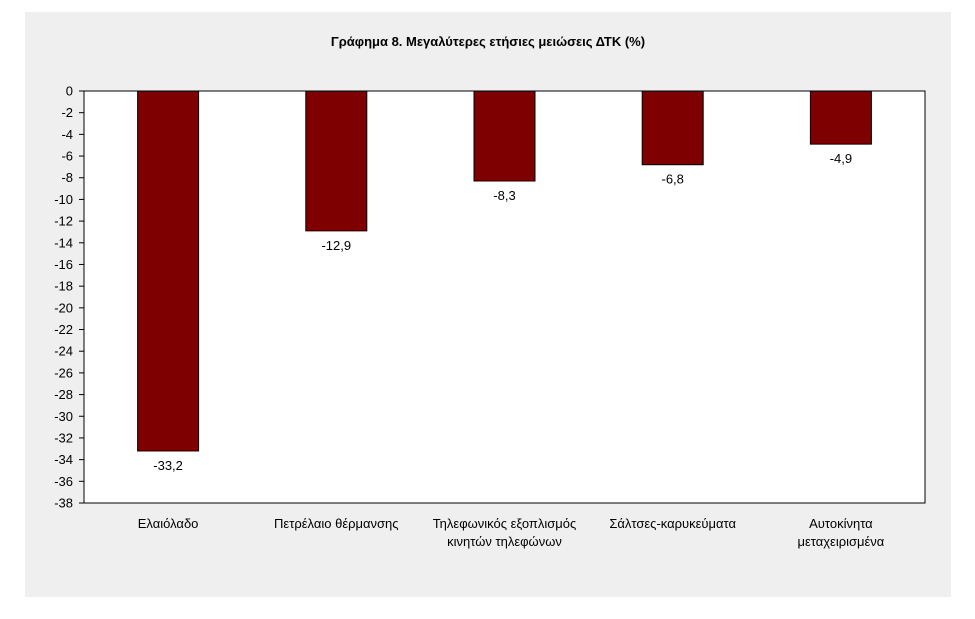  What do you see at coordinates (336, 245) in the screenshot?
I see `data-label: -12,9` at bounding box center [336, 245].